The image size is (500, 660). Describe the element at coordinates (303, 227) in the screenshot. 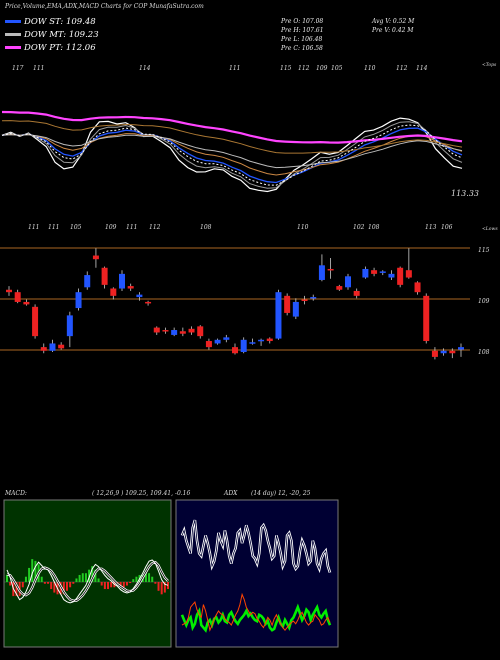

I see `bottom-label: 110` at that location.